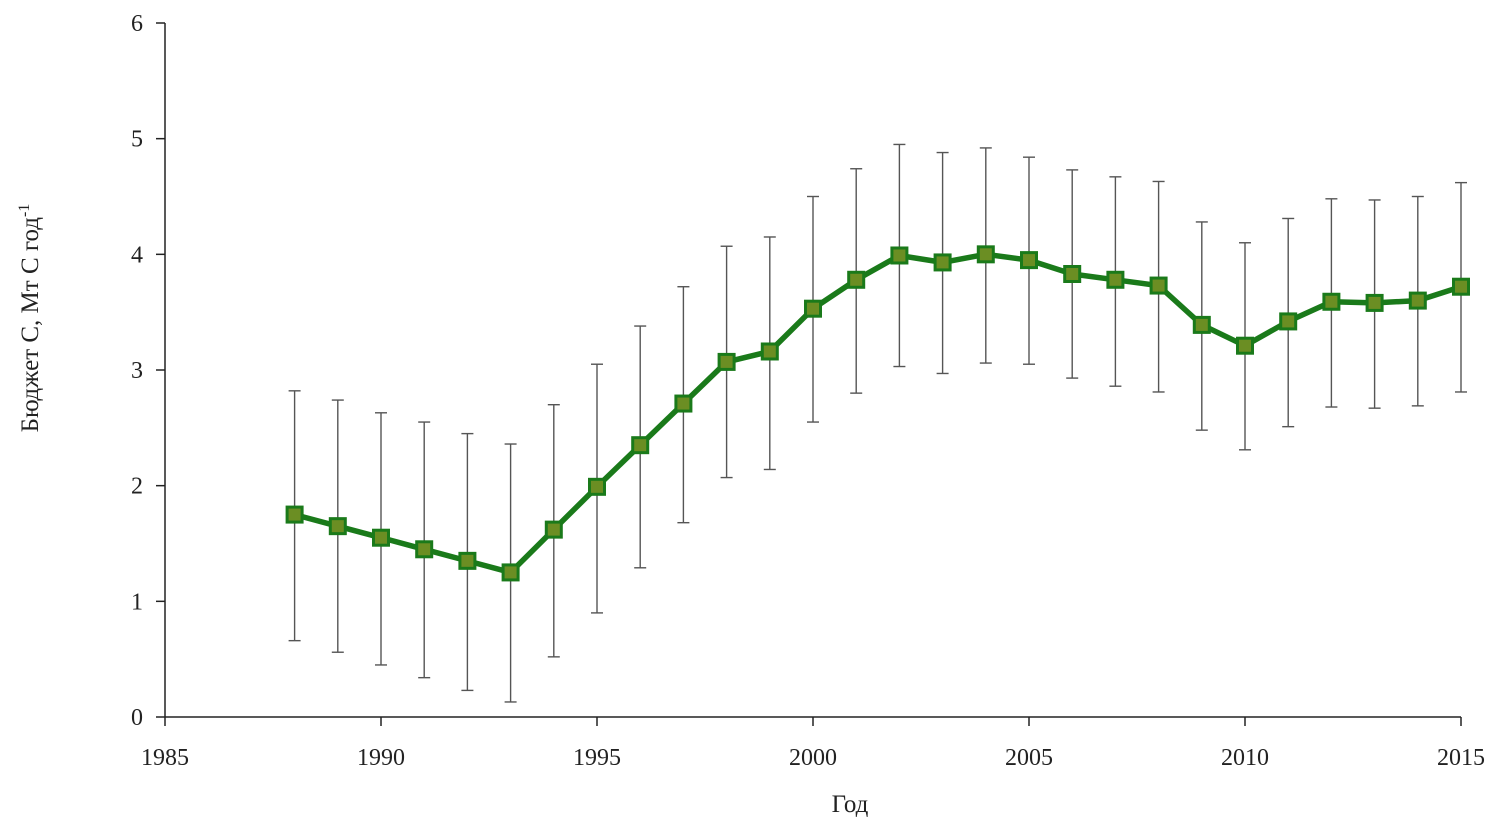  What do you see at coordinates (381, 758) in the screenshot?
I see `x-tick-label: 1990` at bounding box center [381, 758].